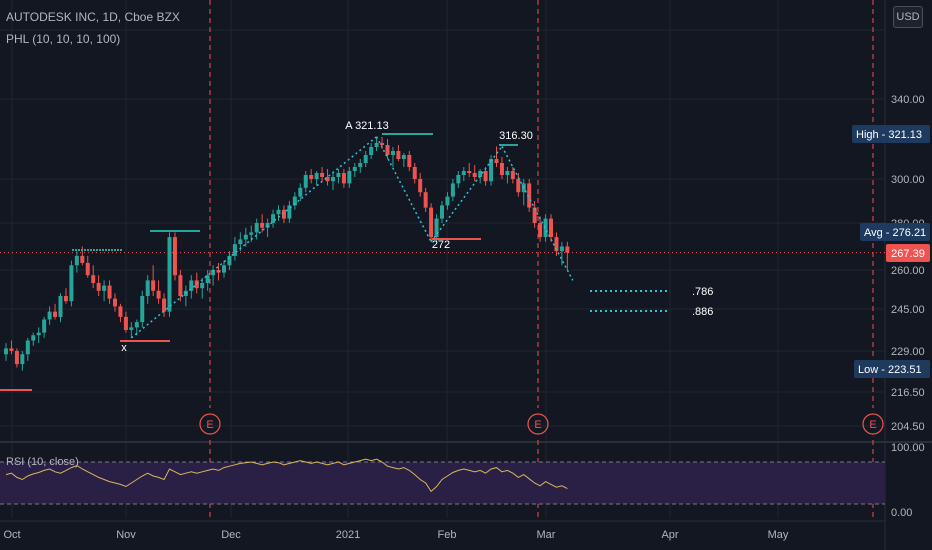 The height and width of the screenshot is (550, 932). I want to click on rsi-axis-tick: 0.00, so click(901, 513).